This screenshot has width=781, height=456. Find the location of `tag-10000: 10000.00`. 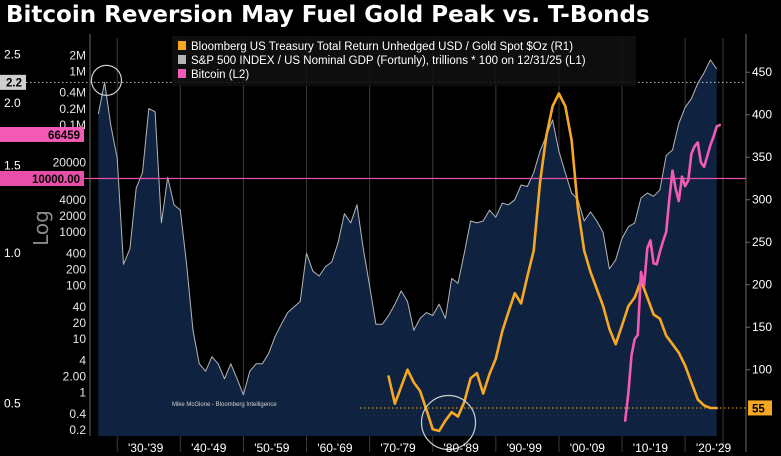

tag-10000: 10000.00 is located at coordinates (42, 178).